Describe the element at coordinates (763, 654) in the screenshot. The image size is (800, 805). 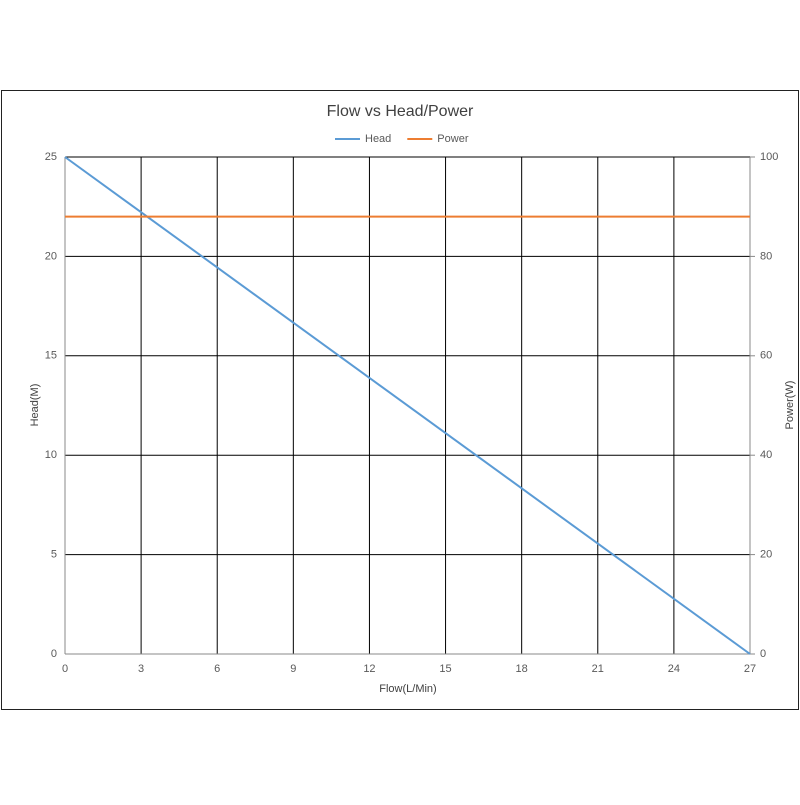
I see `y2-tick-label: 0` at that location.